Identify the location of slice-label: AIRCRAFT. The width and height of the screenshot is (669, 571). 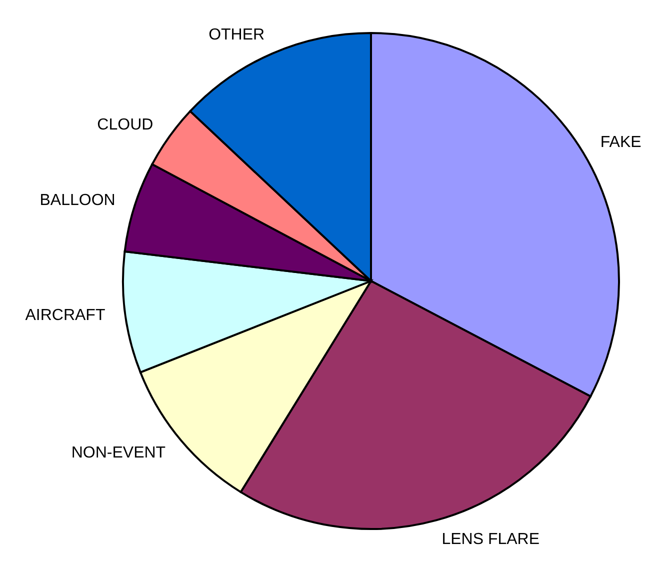
(65, 315).